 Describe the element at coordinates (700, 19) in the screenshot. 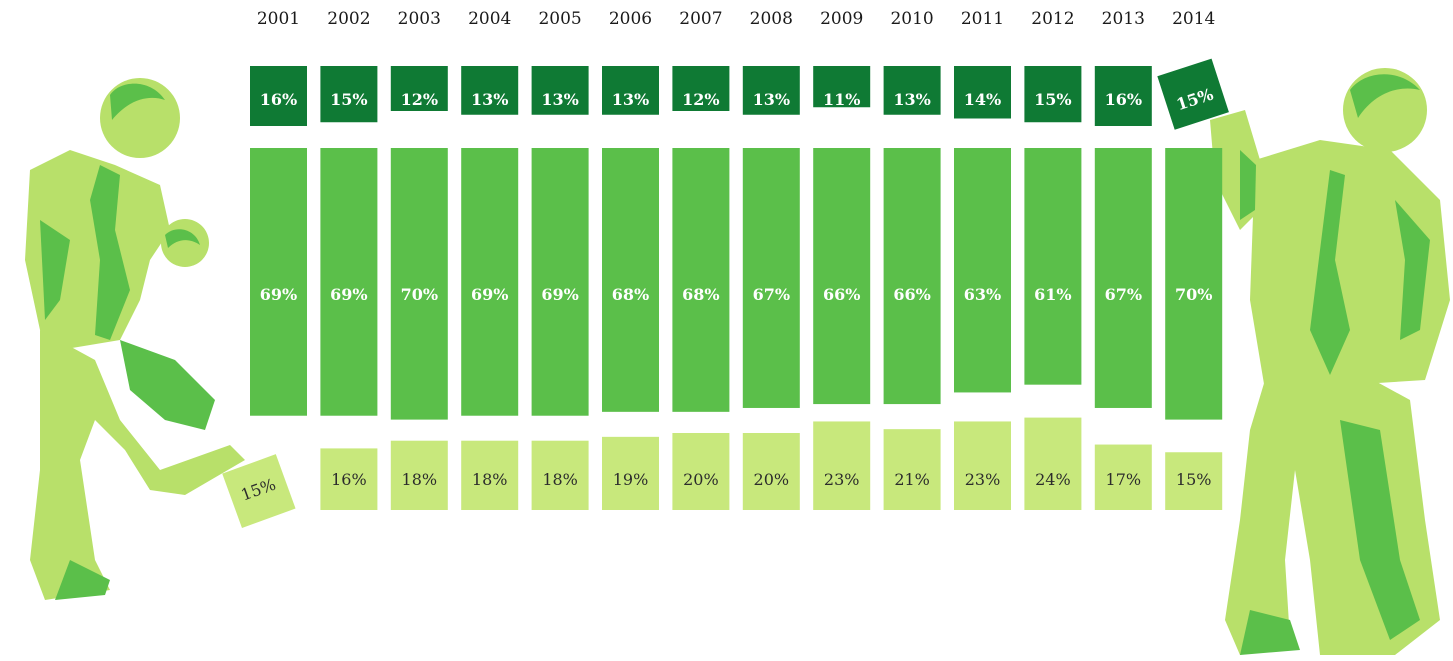

I see `year-label: 2007` at that location.